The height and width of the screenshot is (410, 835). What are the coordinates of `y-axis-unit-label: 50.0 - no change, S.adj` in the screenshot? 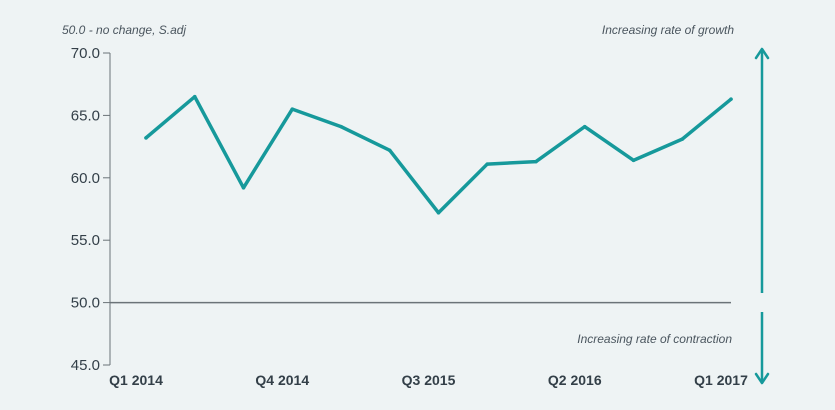 It's located at (124, 30).